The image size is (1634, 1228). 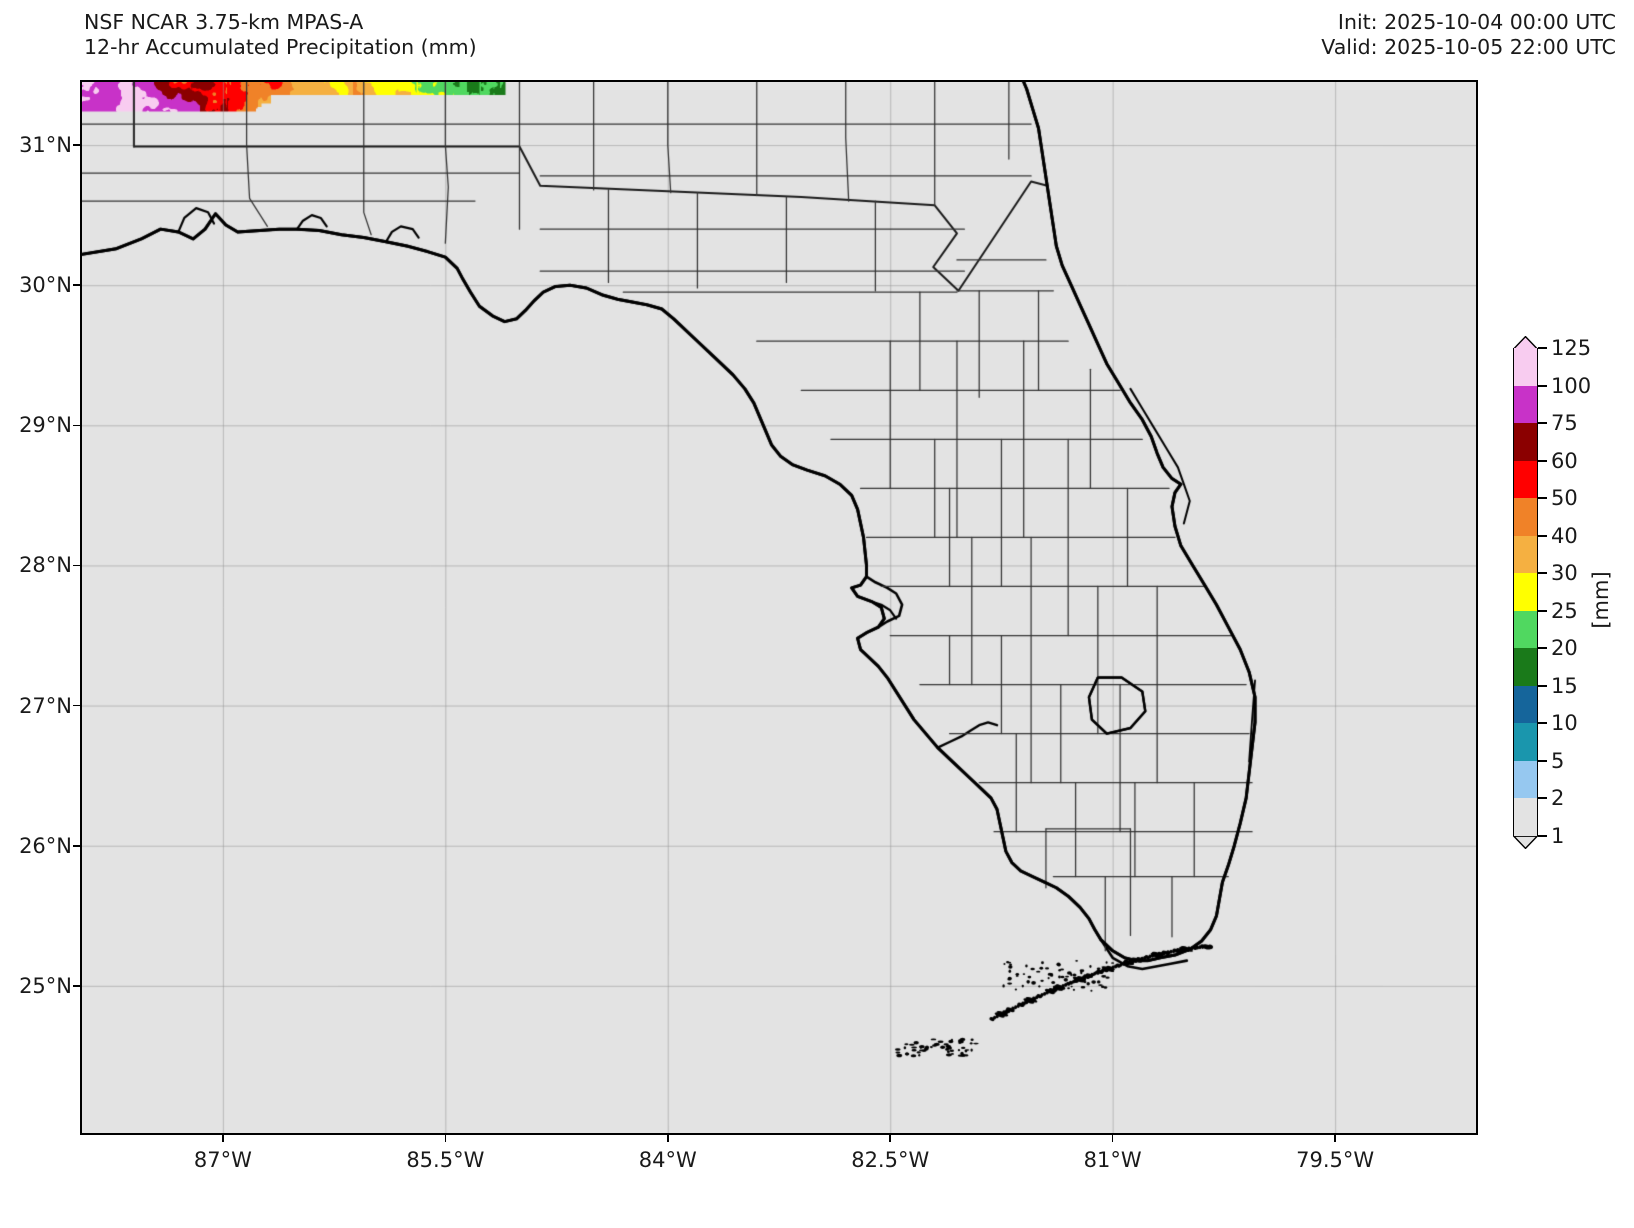 I want to click on colorbar-tick-label: 75, so click(x=1564, y=423).